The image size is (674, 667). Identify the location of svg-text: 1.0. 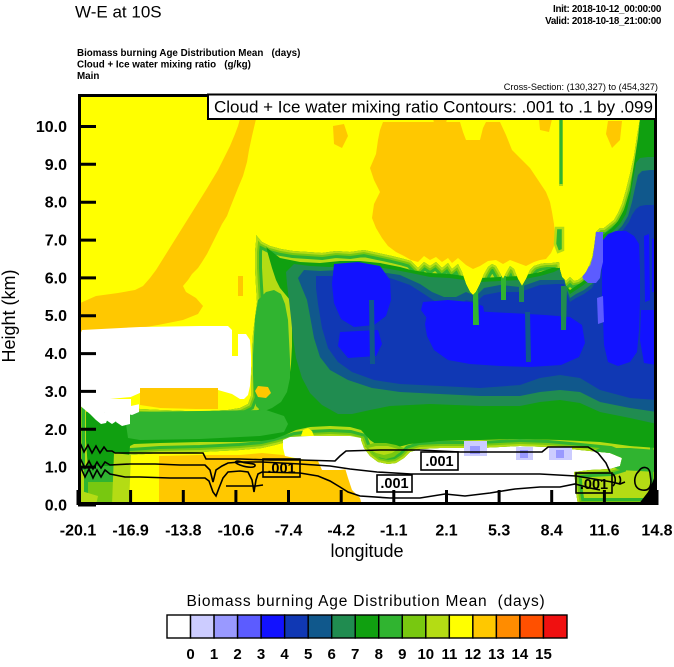
(56, 468).